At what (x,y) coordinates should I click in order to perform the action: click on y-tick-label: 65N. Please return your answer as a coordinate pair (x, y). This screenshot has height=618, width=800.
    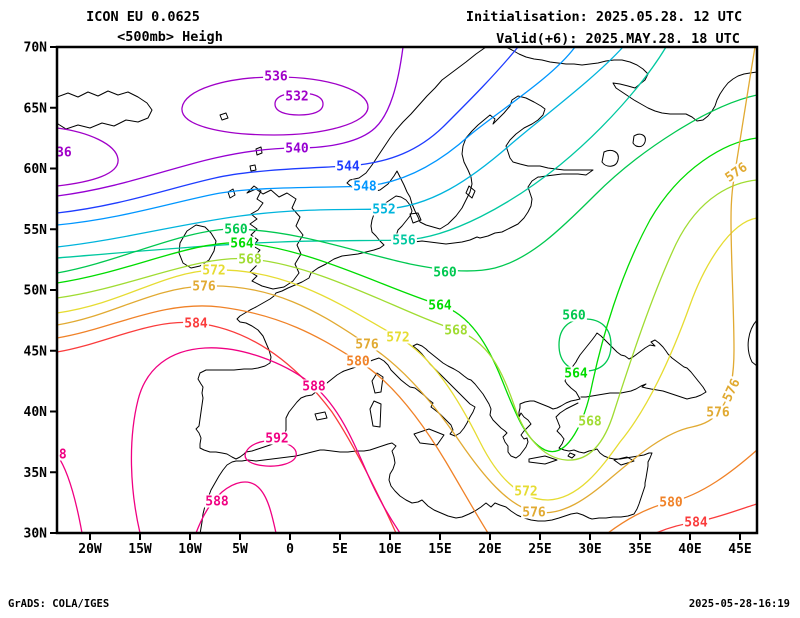
    Looking at the image, I should click on (36, 108).